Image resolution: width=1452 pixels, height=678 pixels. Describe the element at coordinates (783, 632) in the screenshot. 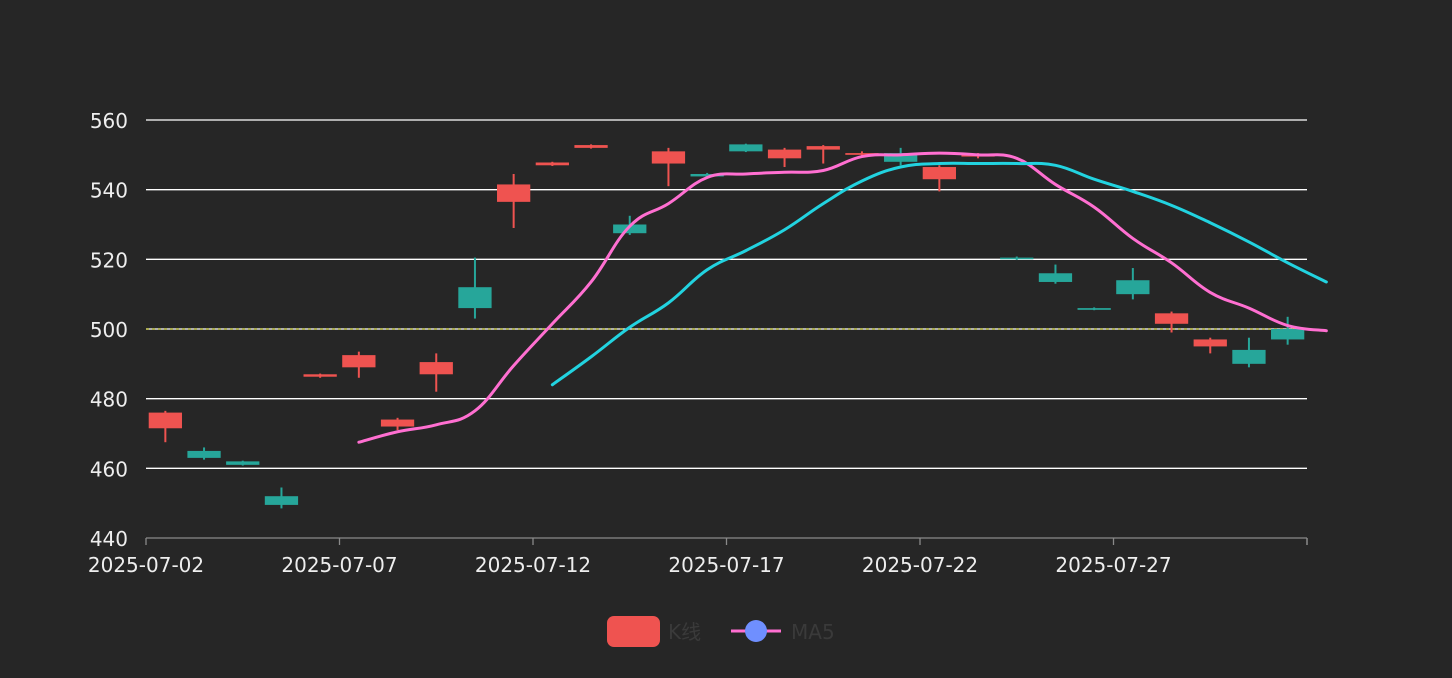

I see `legend-item-ma5: MA5` at that location.